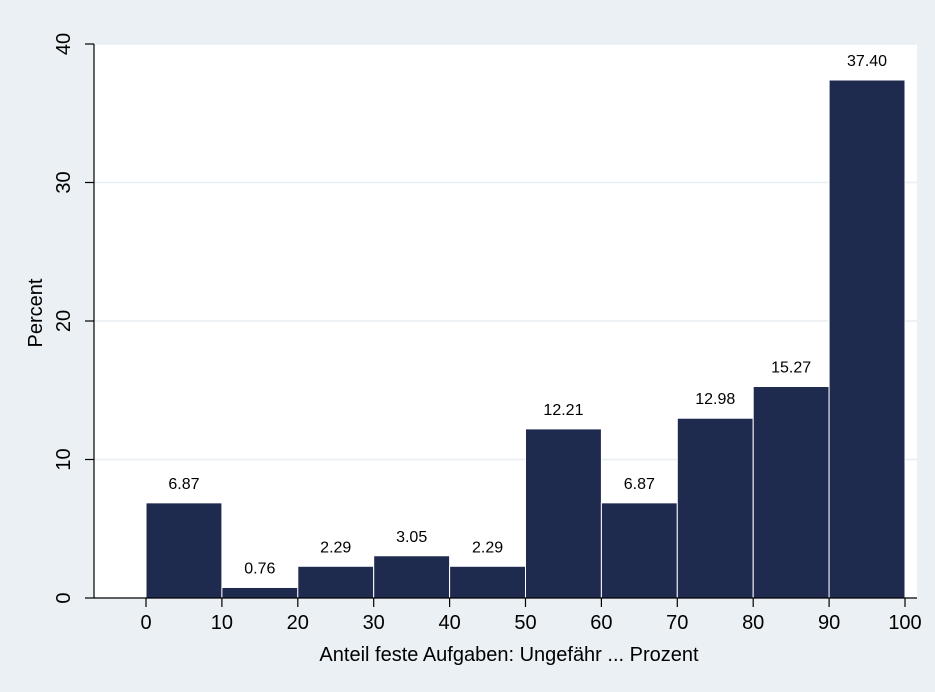 This screenshot has height=692, width=935. I want to click on bar-label-5: 12.21, so click(563, 410).